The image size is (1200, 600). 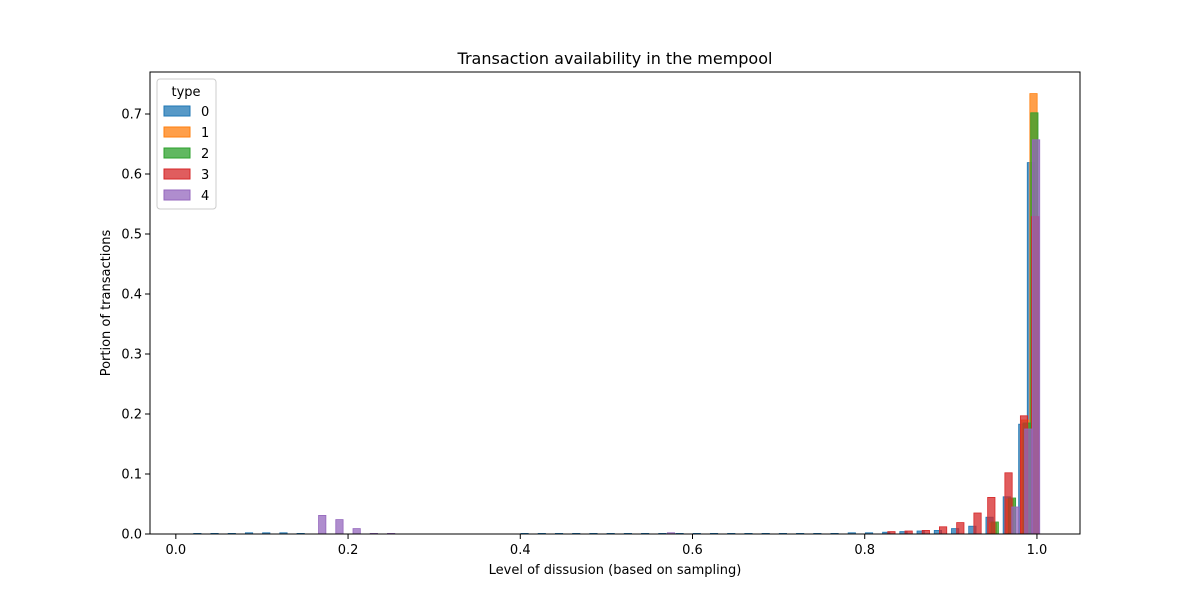 What do you see at coordinates (205, 133) in the screenshot?
I see `legend-label-1: 1` at bounding box center [205, 133].